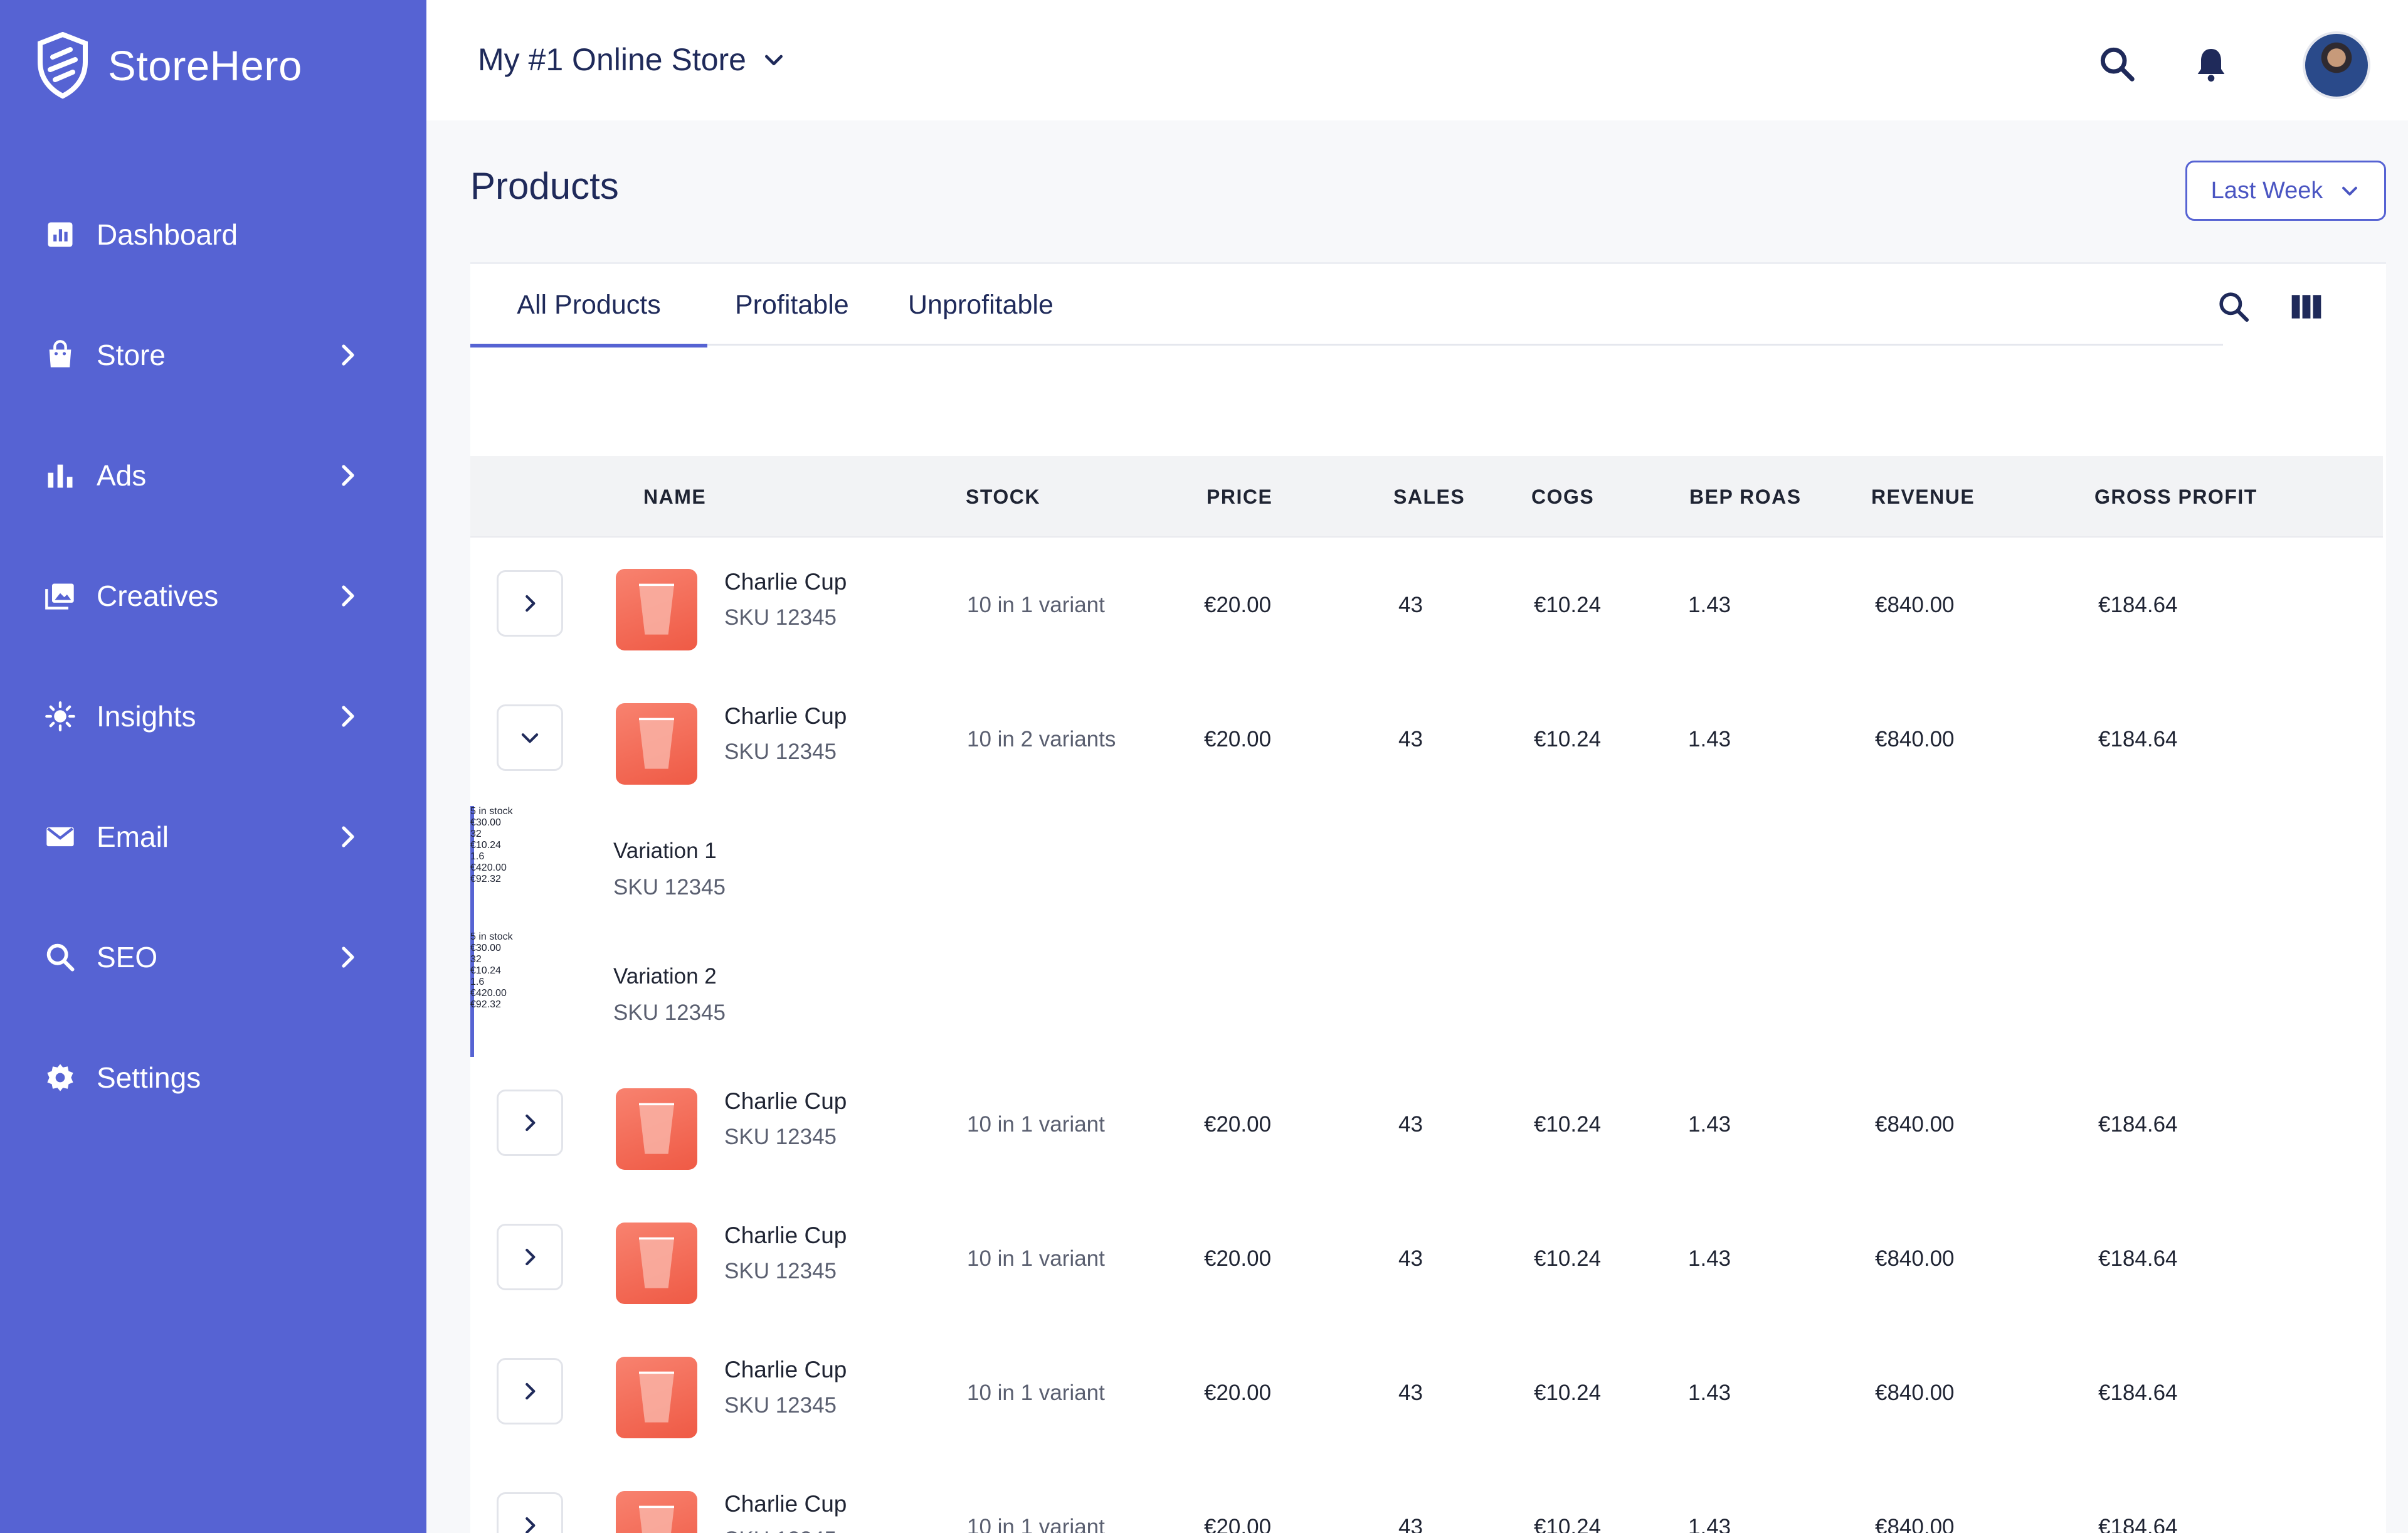 This screenshot has width=2408, height=1533. Describe the element at coordinates (60, 596) in the screenshot. I see `image-gallery-icon` at that location.